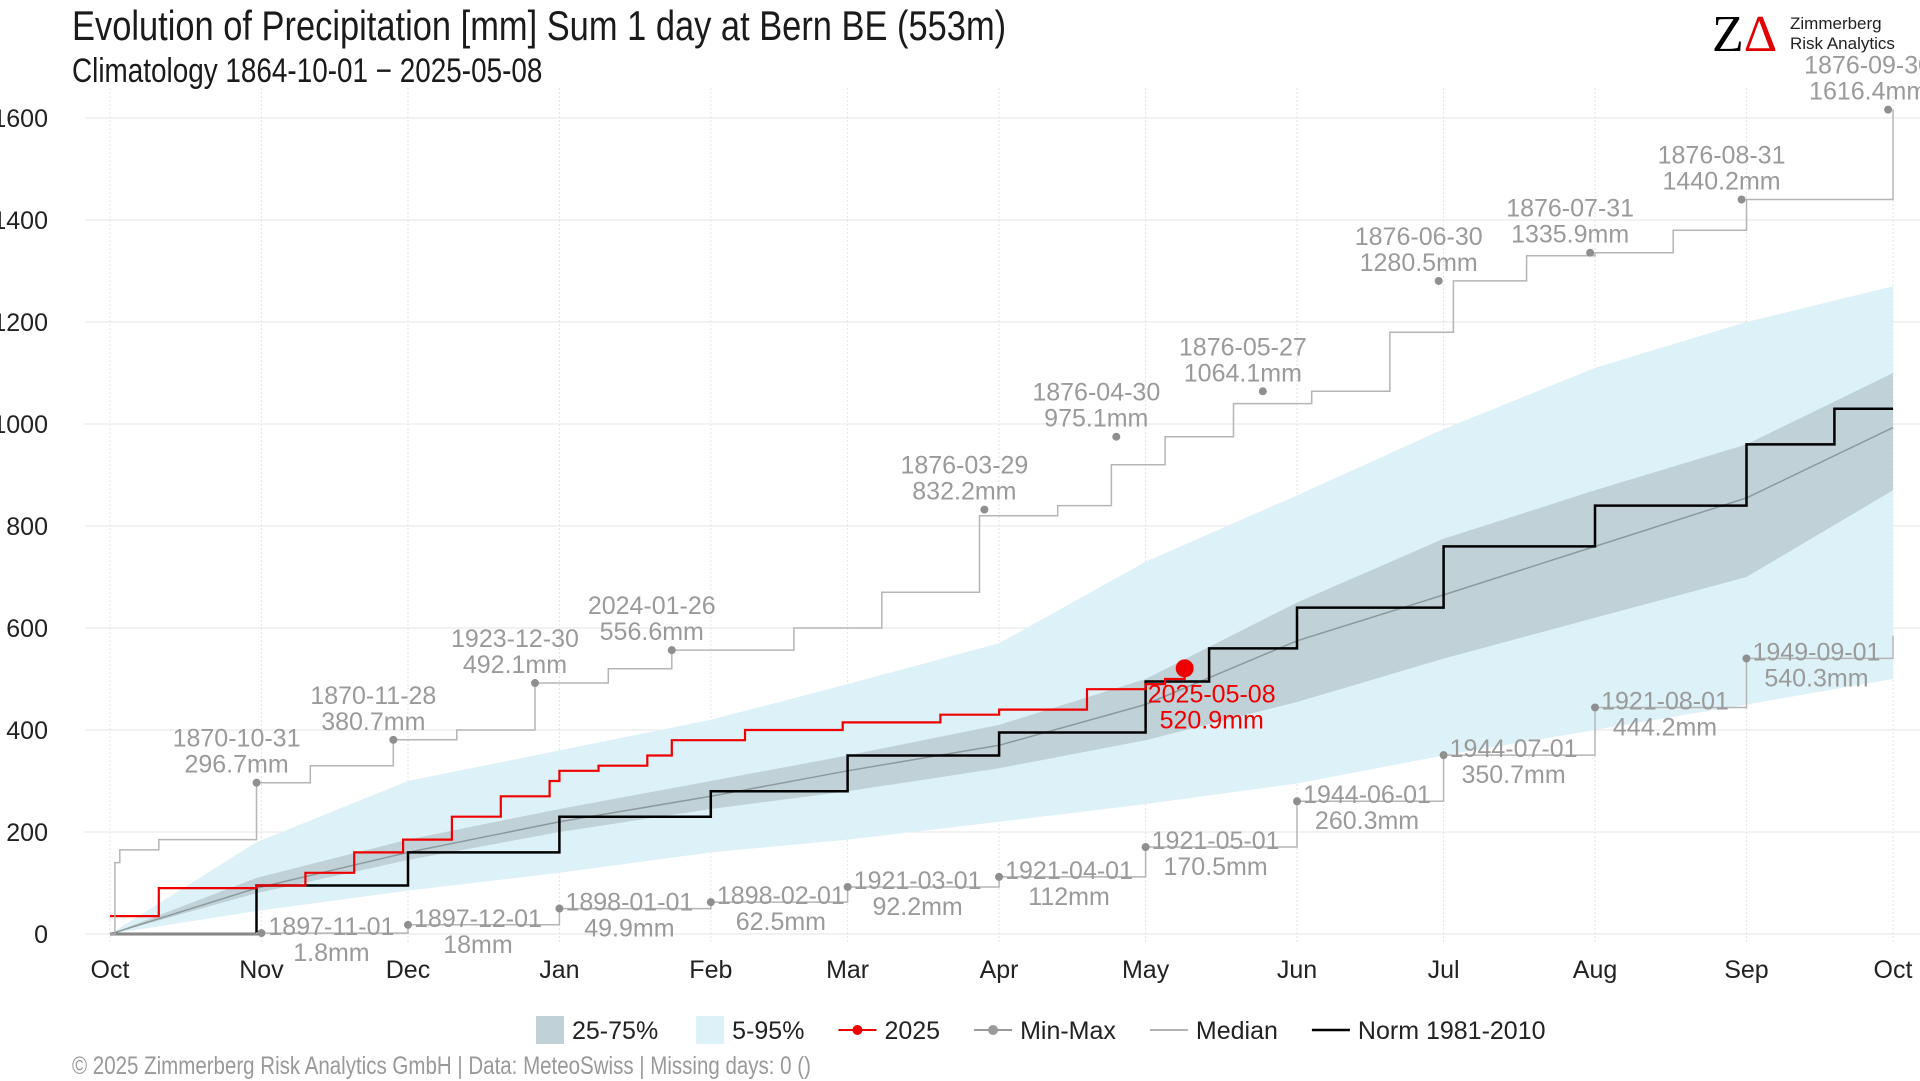 The image size is (1920, 1081). Describe the element at coordinates (408, 970) in the screenshot. I see `x-tick-label: Dec` at that location.